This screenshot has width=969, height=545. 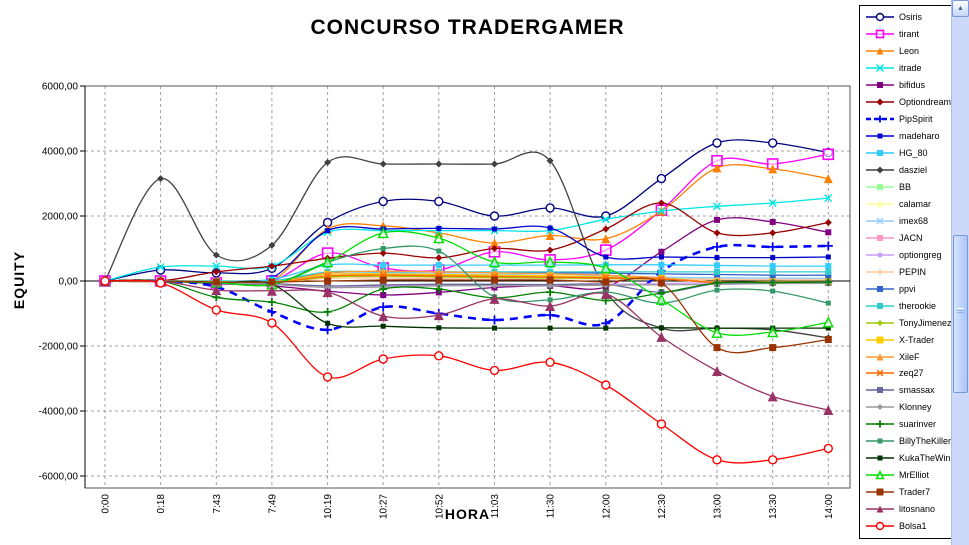 I want to click on legend-item-itrade: itrade, so click(x=907, y=68).